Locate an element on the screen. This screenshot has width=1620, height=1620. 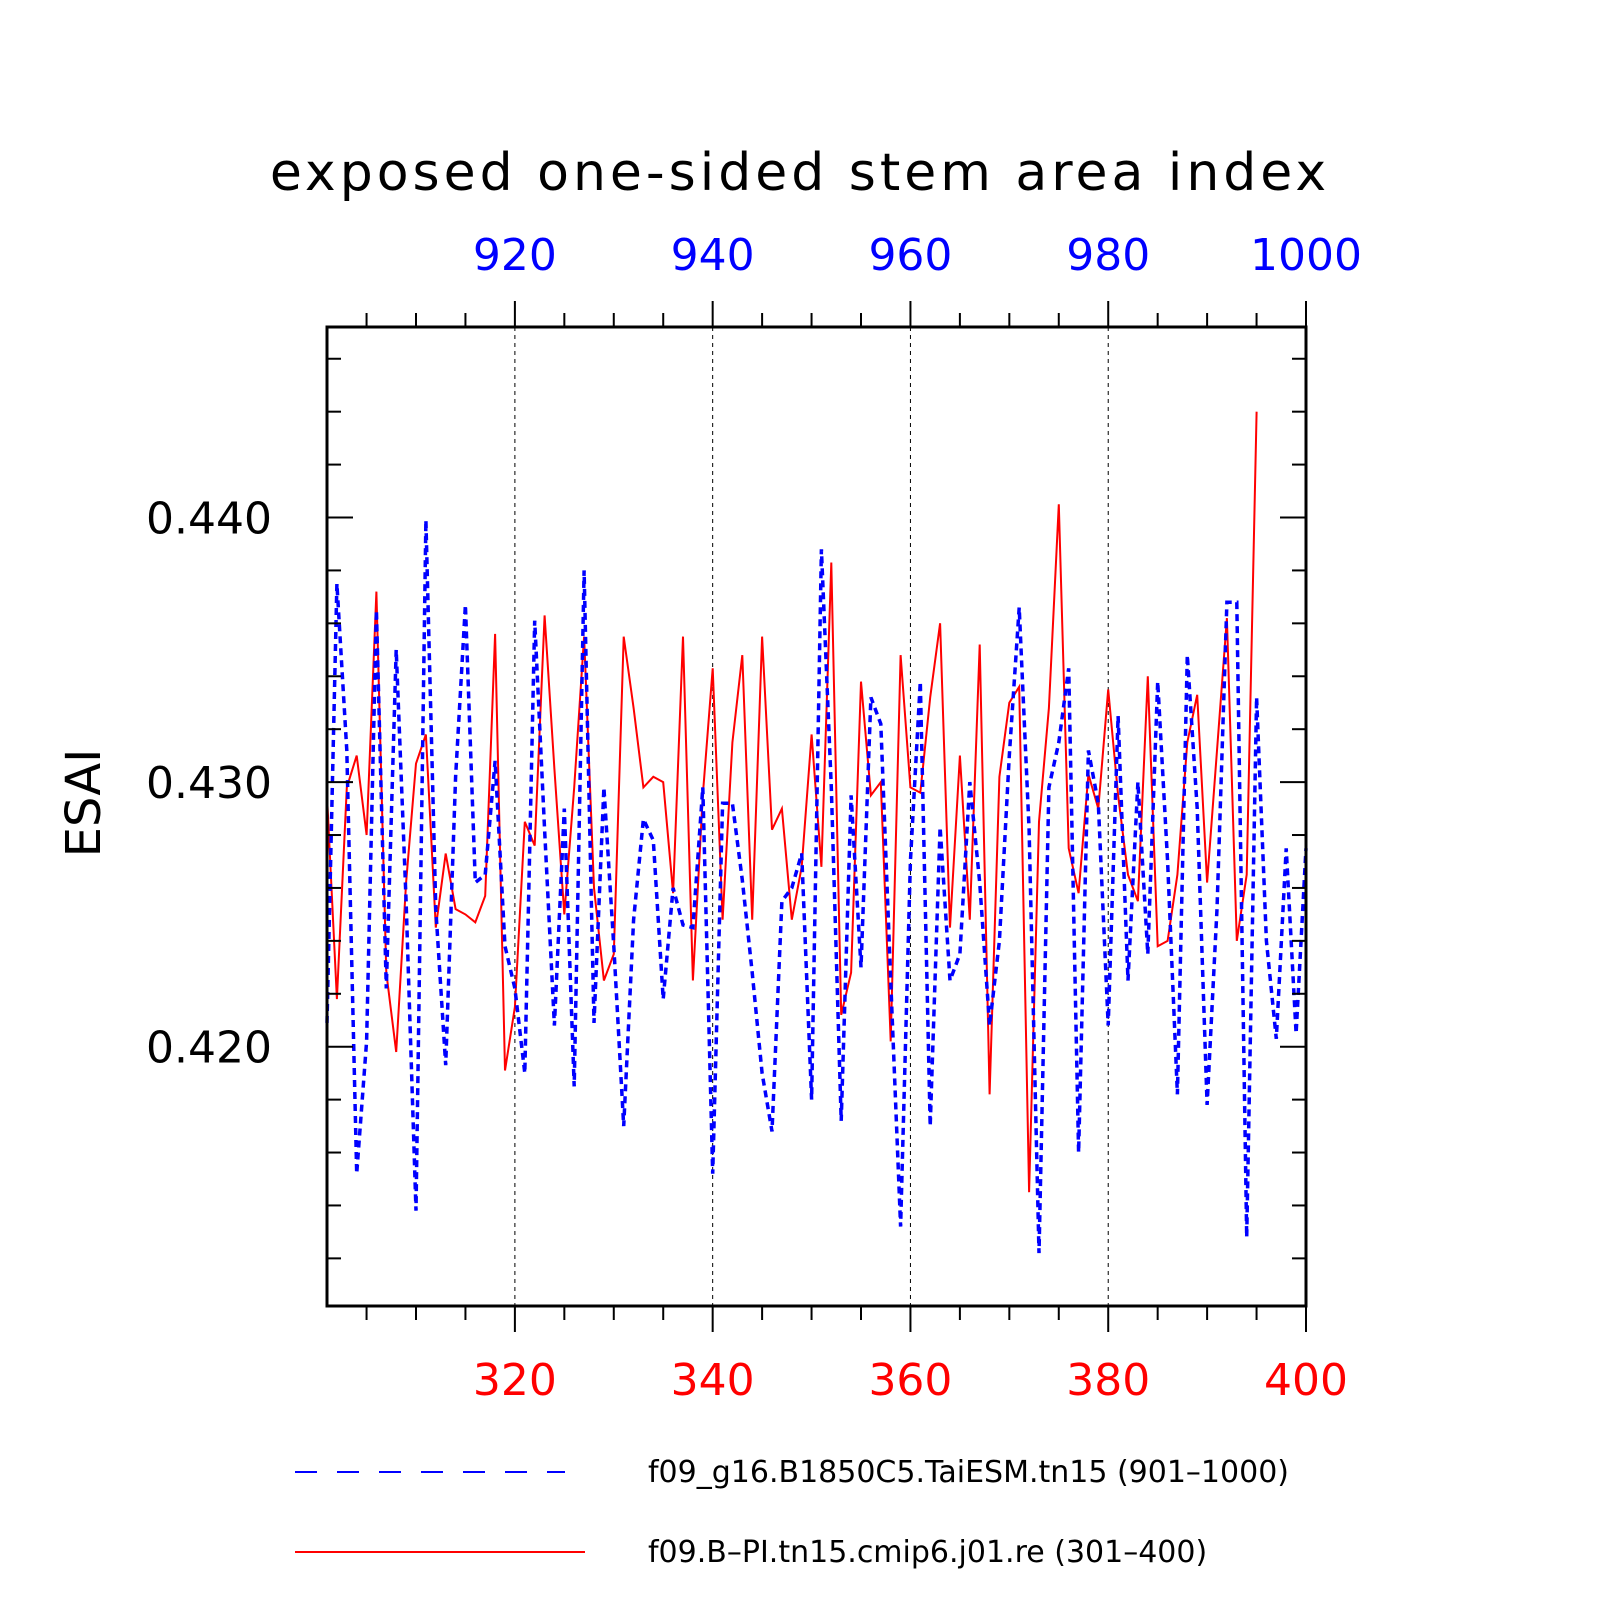
y-tick-label-0.440: 0.440 is located at coordinates (209, 519).